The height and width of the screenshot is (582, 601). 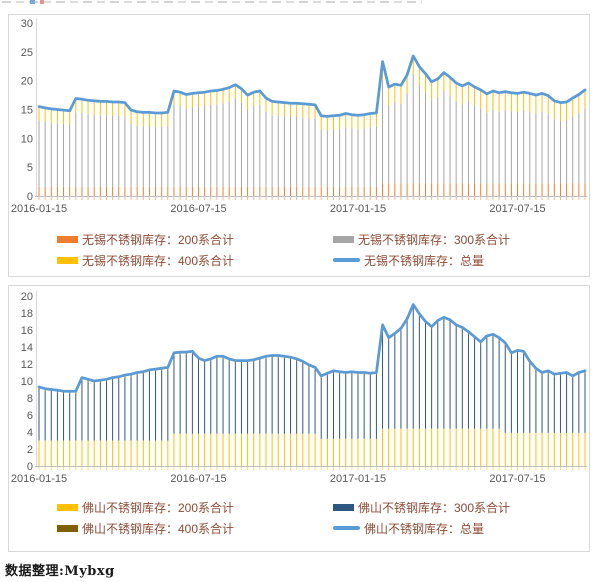 What do you see at coordinates (27, 111) in the screenshot?
I see `svg-text: 15` at bounding box center [27, 111].